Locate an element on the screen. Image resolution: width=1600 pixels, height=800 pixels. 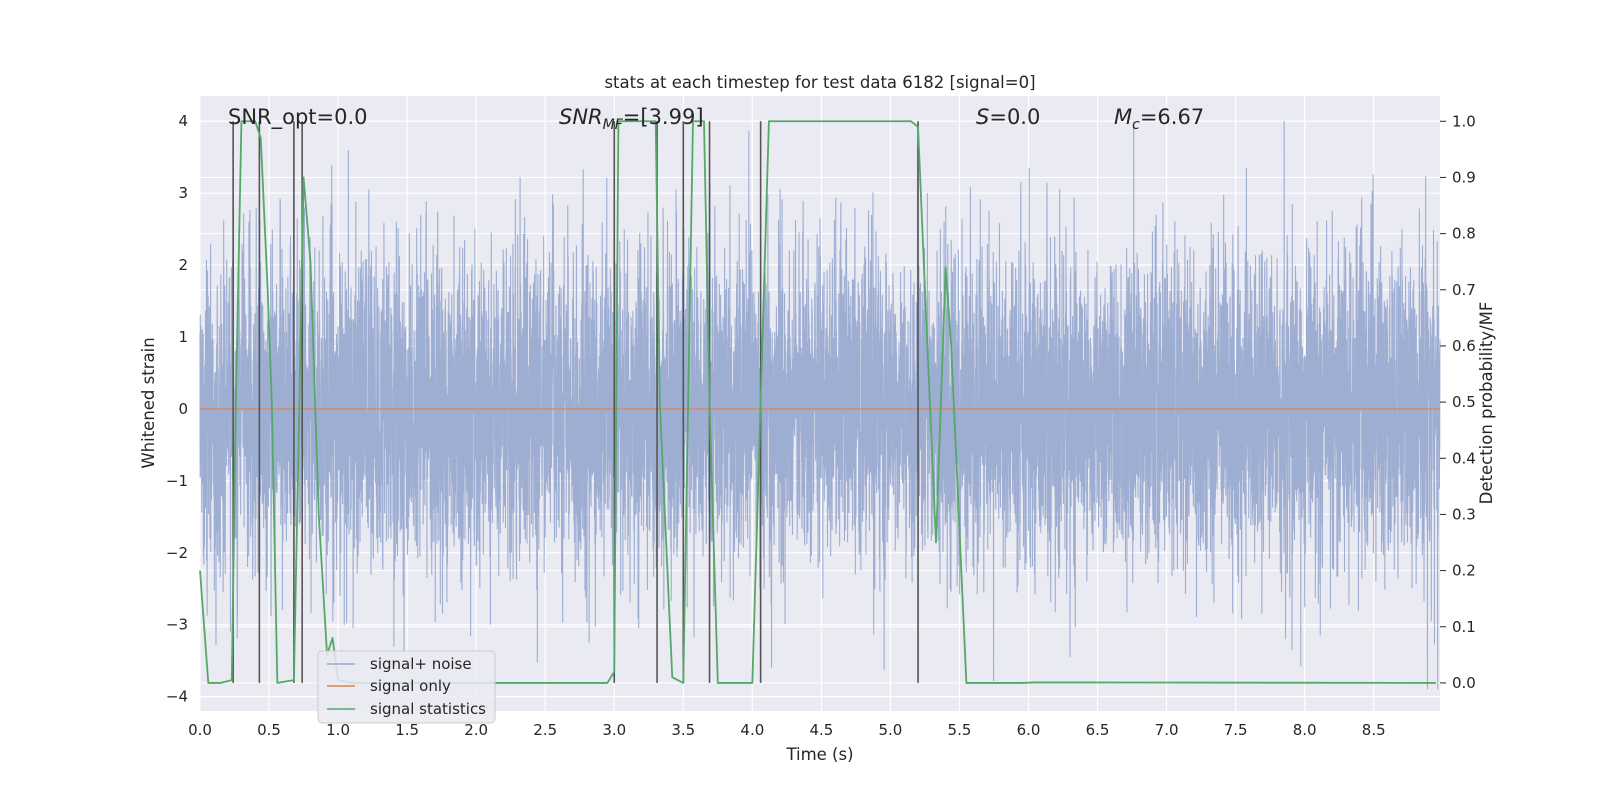
x-tick-label: 3.0 is located at coordinates (614, 730).